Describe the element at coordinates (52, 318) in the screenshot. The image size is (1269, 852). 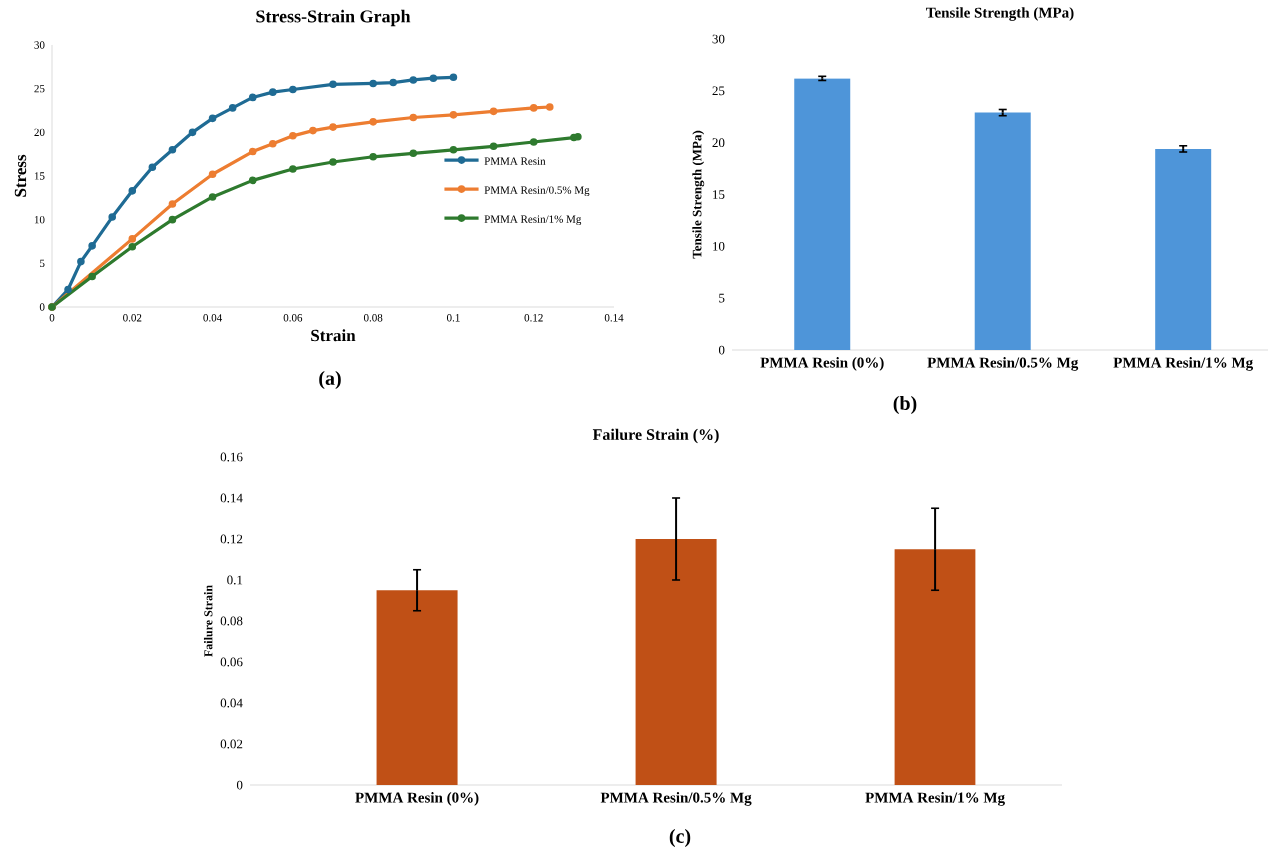
I see `x-tick-label: 0` at that location.